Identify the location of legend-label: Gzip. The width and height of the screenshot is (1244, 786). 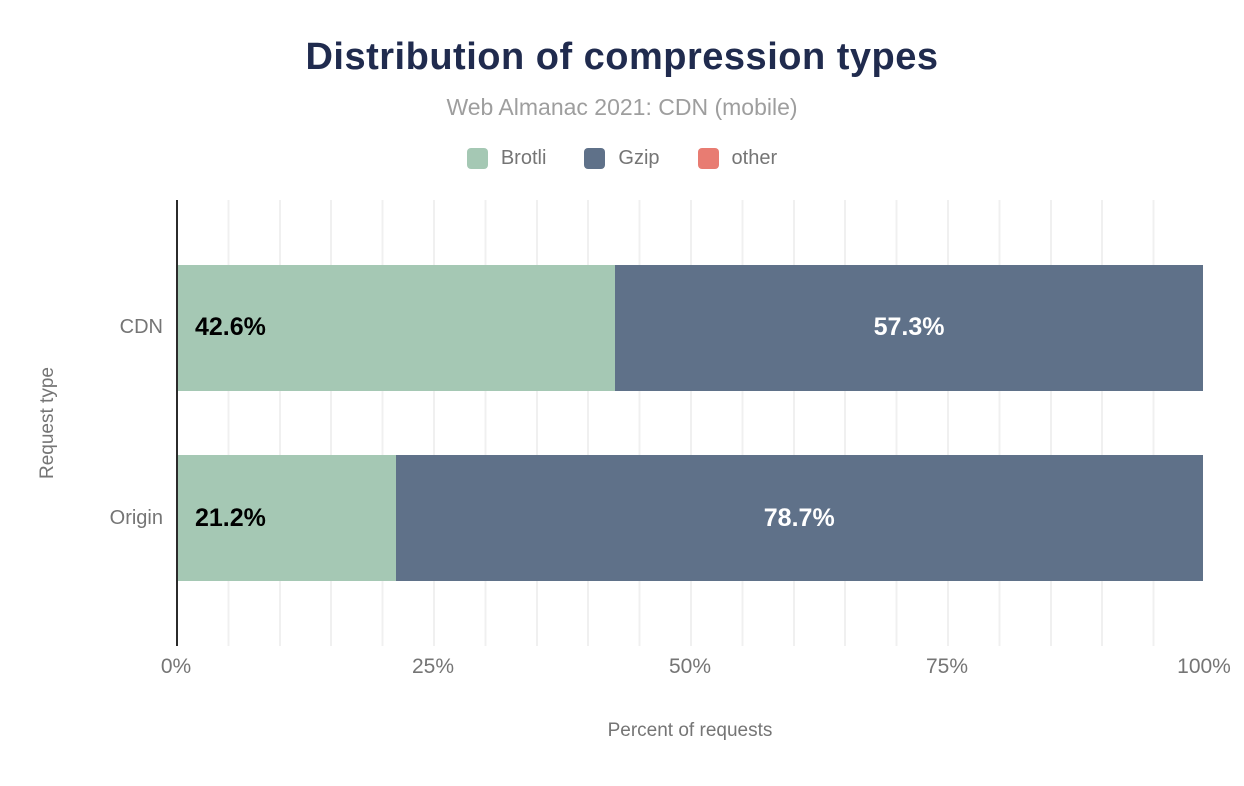
(639, 158).